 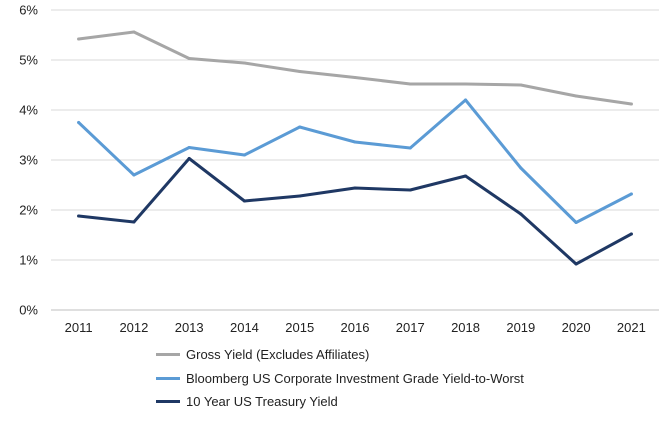 I want to click on y-tick-label: 2%, so click(x=28, y=210).